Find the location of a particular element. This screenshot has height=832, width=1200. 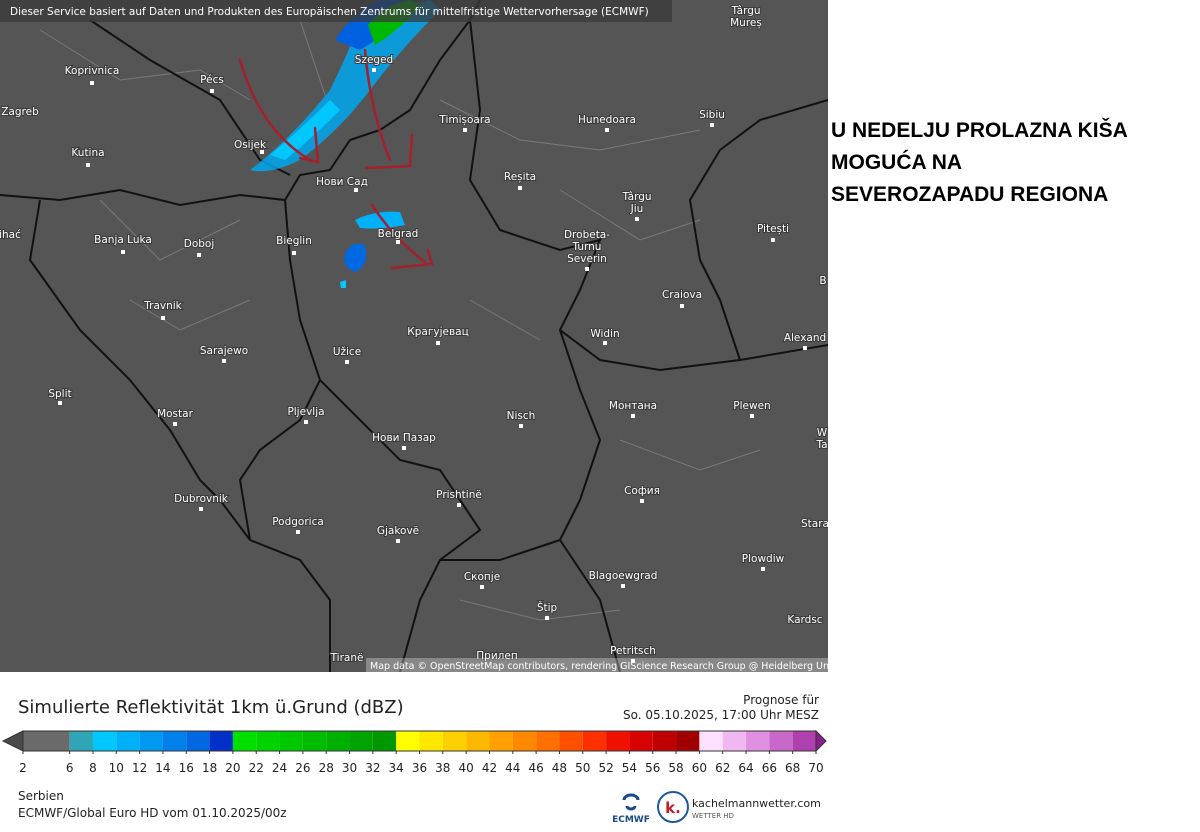

colorbar-tick-label: 18 is located at coordinates (209, 768).